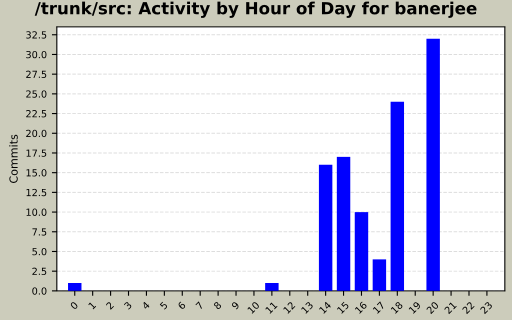 This screenshot has width=512, height=320. Describe the element at coordinates (325, 307) in the screenshot. I see `x-tick-label: 14` at that location.